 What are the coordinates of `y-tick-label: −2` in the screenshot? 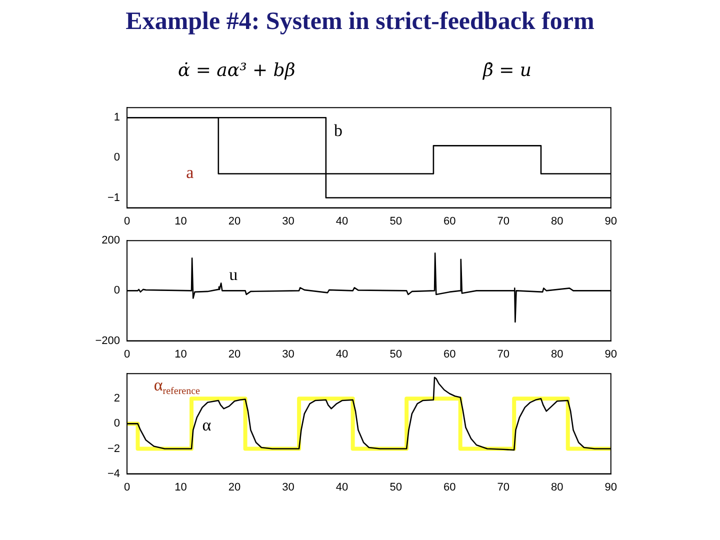 It's located at (113, 448).